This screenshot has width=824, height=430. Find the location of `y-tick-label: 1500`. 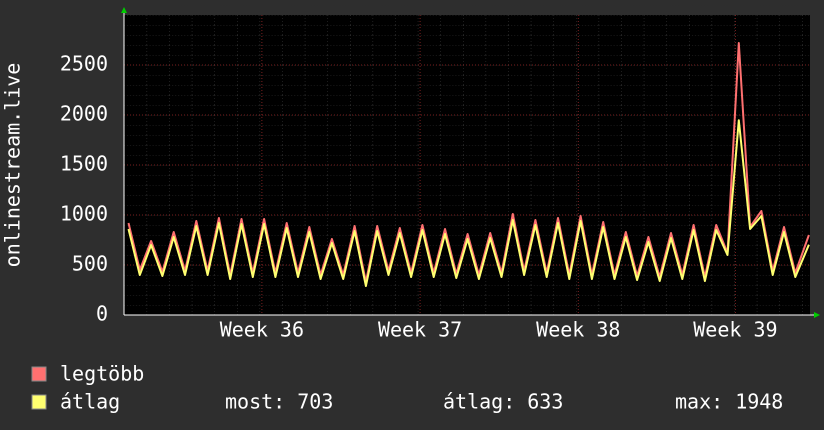

y-tick-label: 1500 is located at coordinates (84, 164).